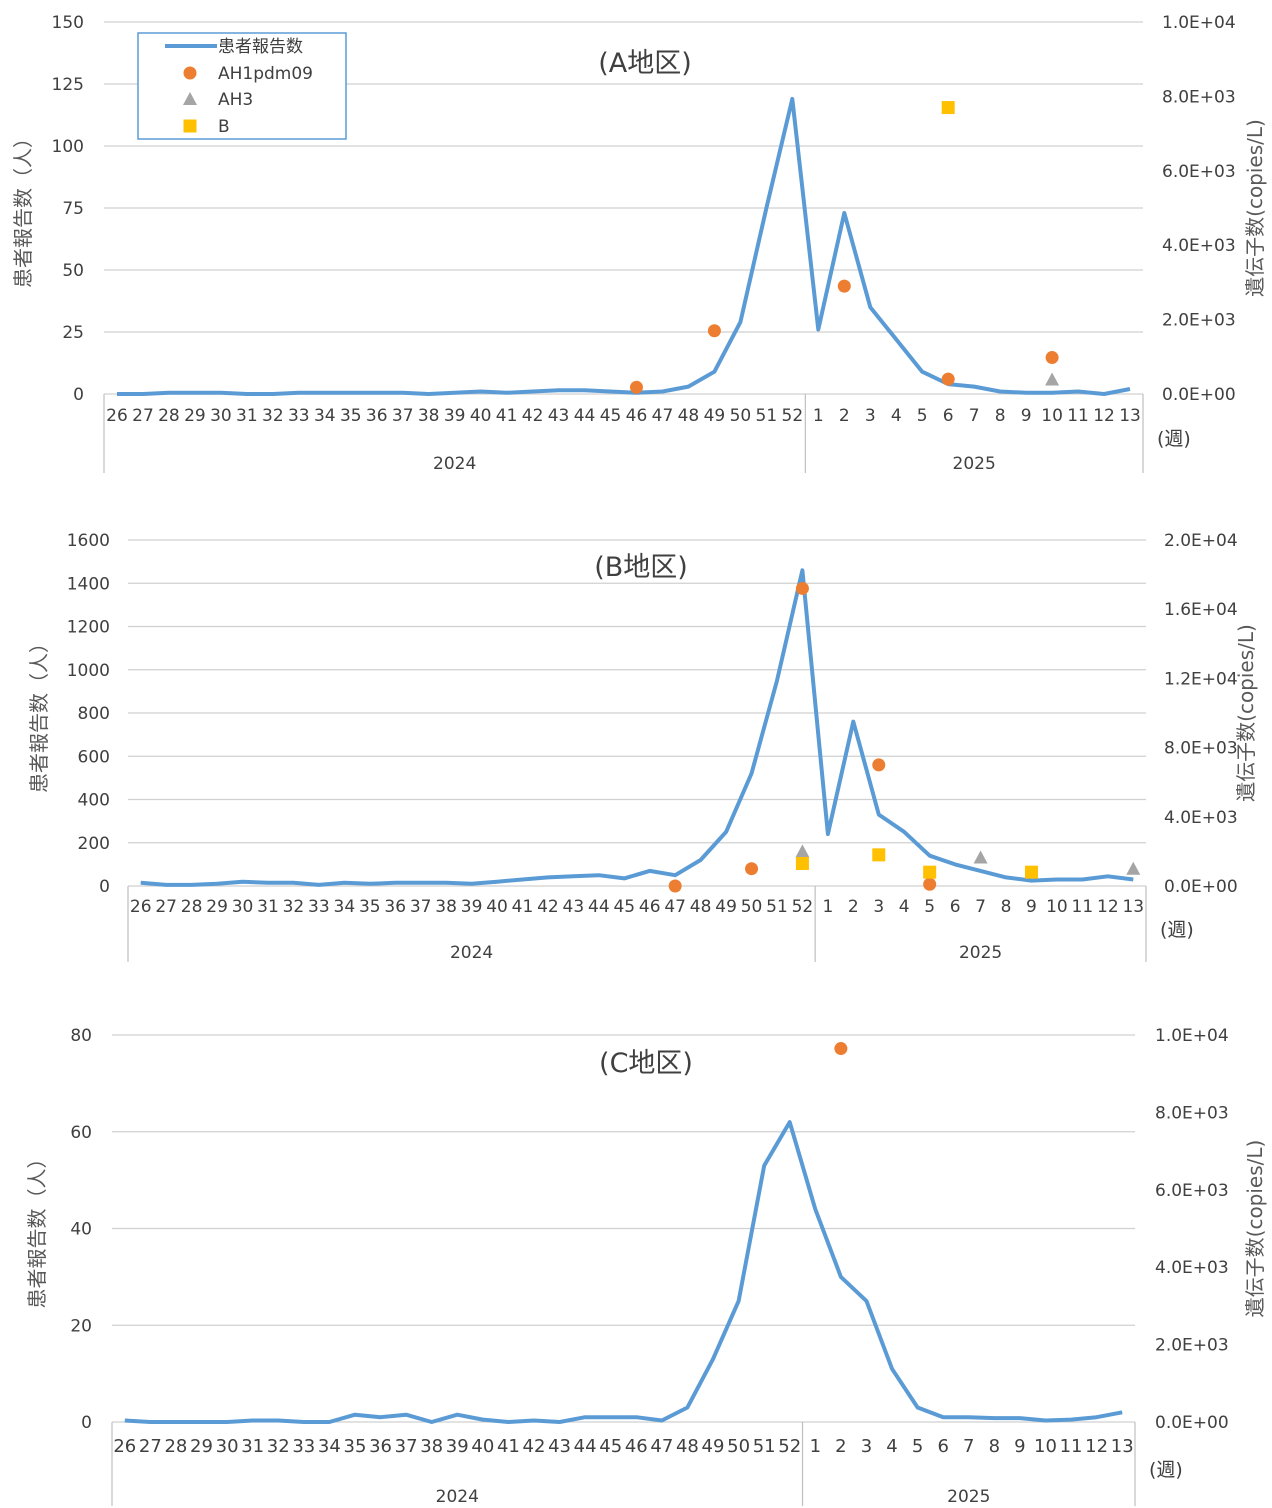 Image resolution: width=1272 pixels, height=1508 pixels. What do you see at coordinates (968, 1497) in the screenshot?
I see `year-label: 2025` at bounding box center [968, 1497].